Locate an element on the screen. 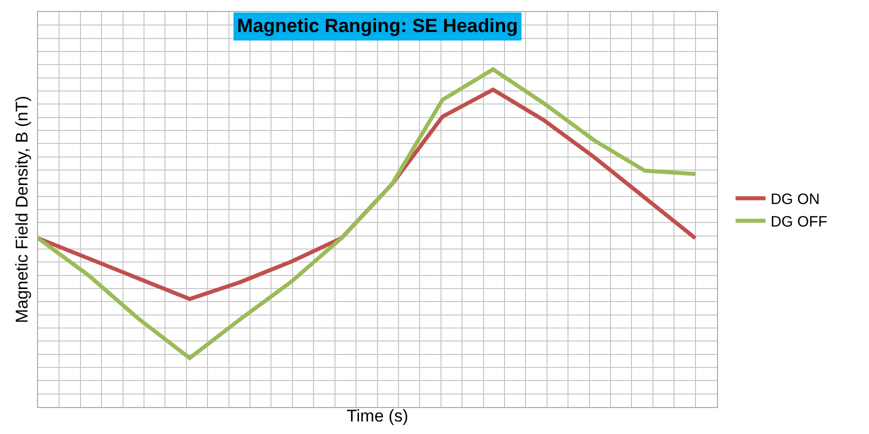 The height and width of the screenshot is (434, 869). chart-title: Magnetic Ranging: SE Heading is located at coordinates (377, 26).